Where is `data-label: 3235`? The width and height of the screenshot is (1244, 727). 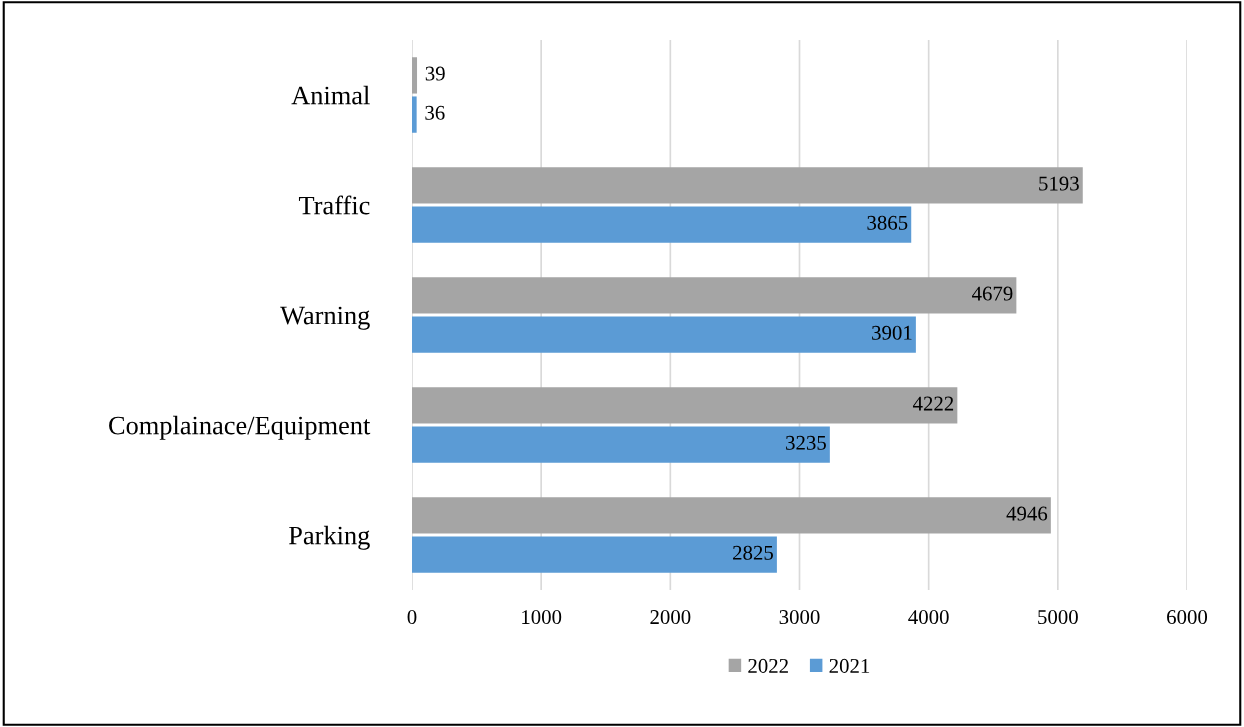
data-label: 3235 is located at coordinates (806, 442).